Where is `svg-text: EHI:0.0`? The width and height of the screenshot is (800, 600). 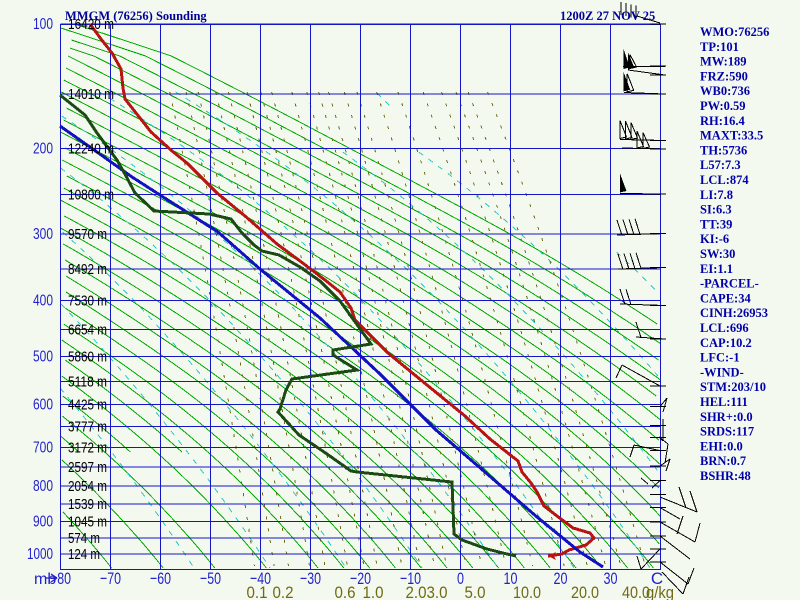 svg-text: EHI:0.0 is located at coordinates (721, 446).